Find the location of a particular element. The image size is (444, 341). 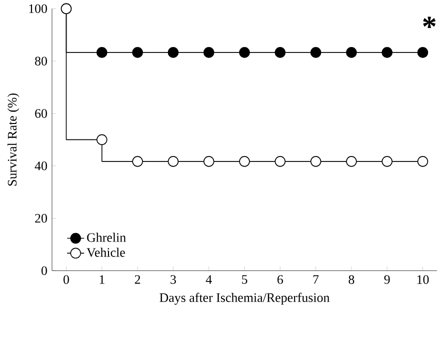

y-tick-label: 100 is located at coordinates (38, 9).